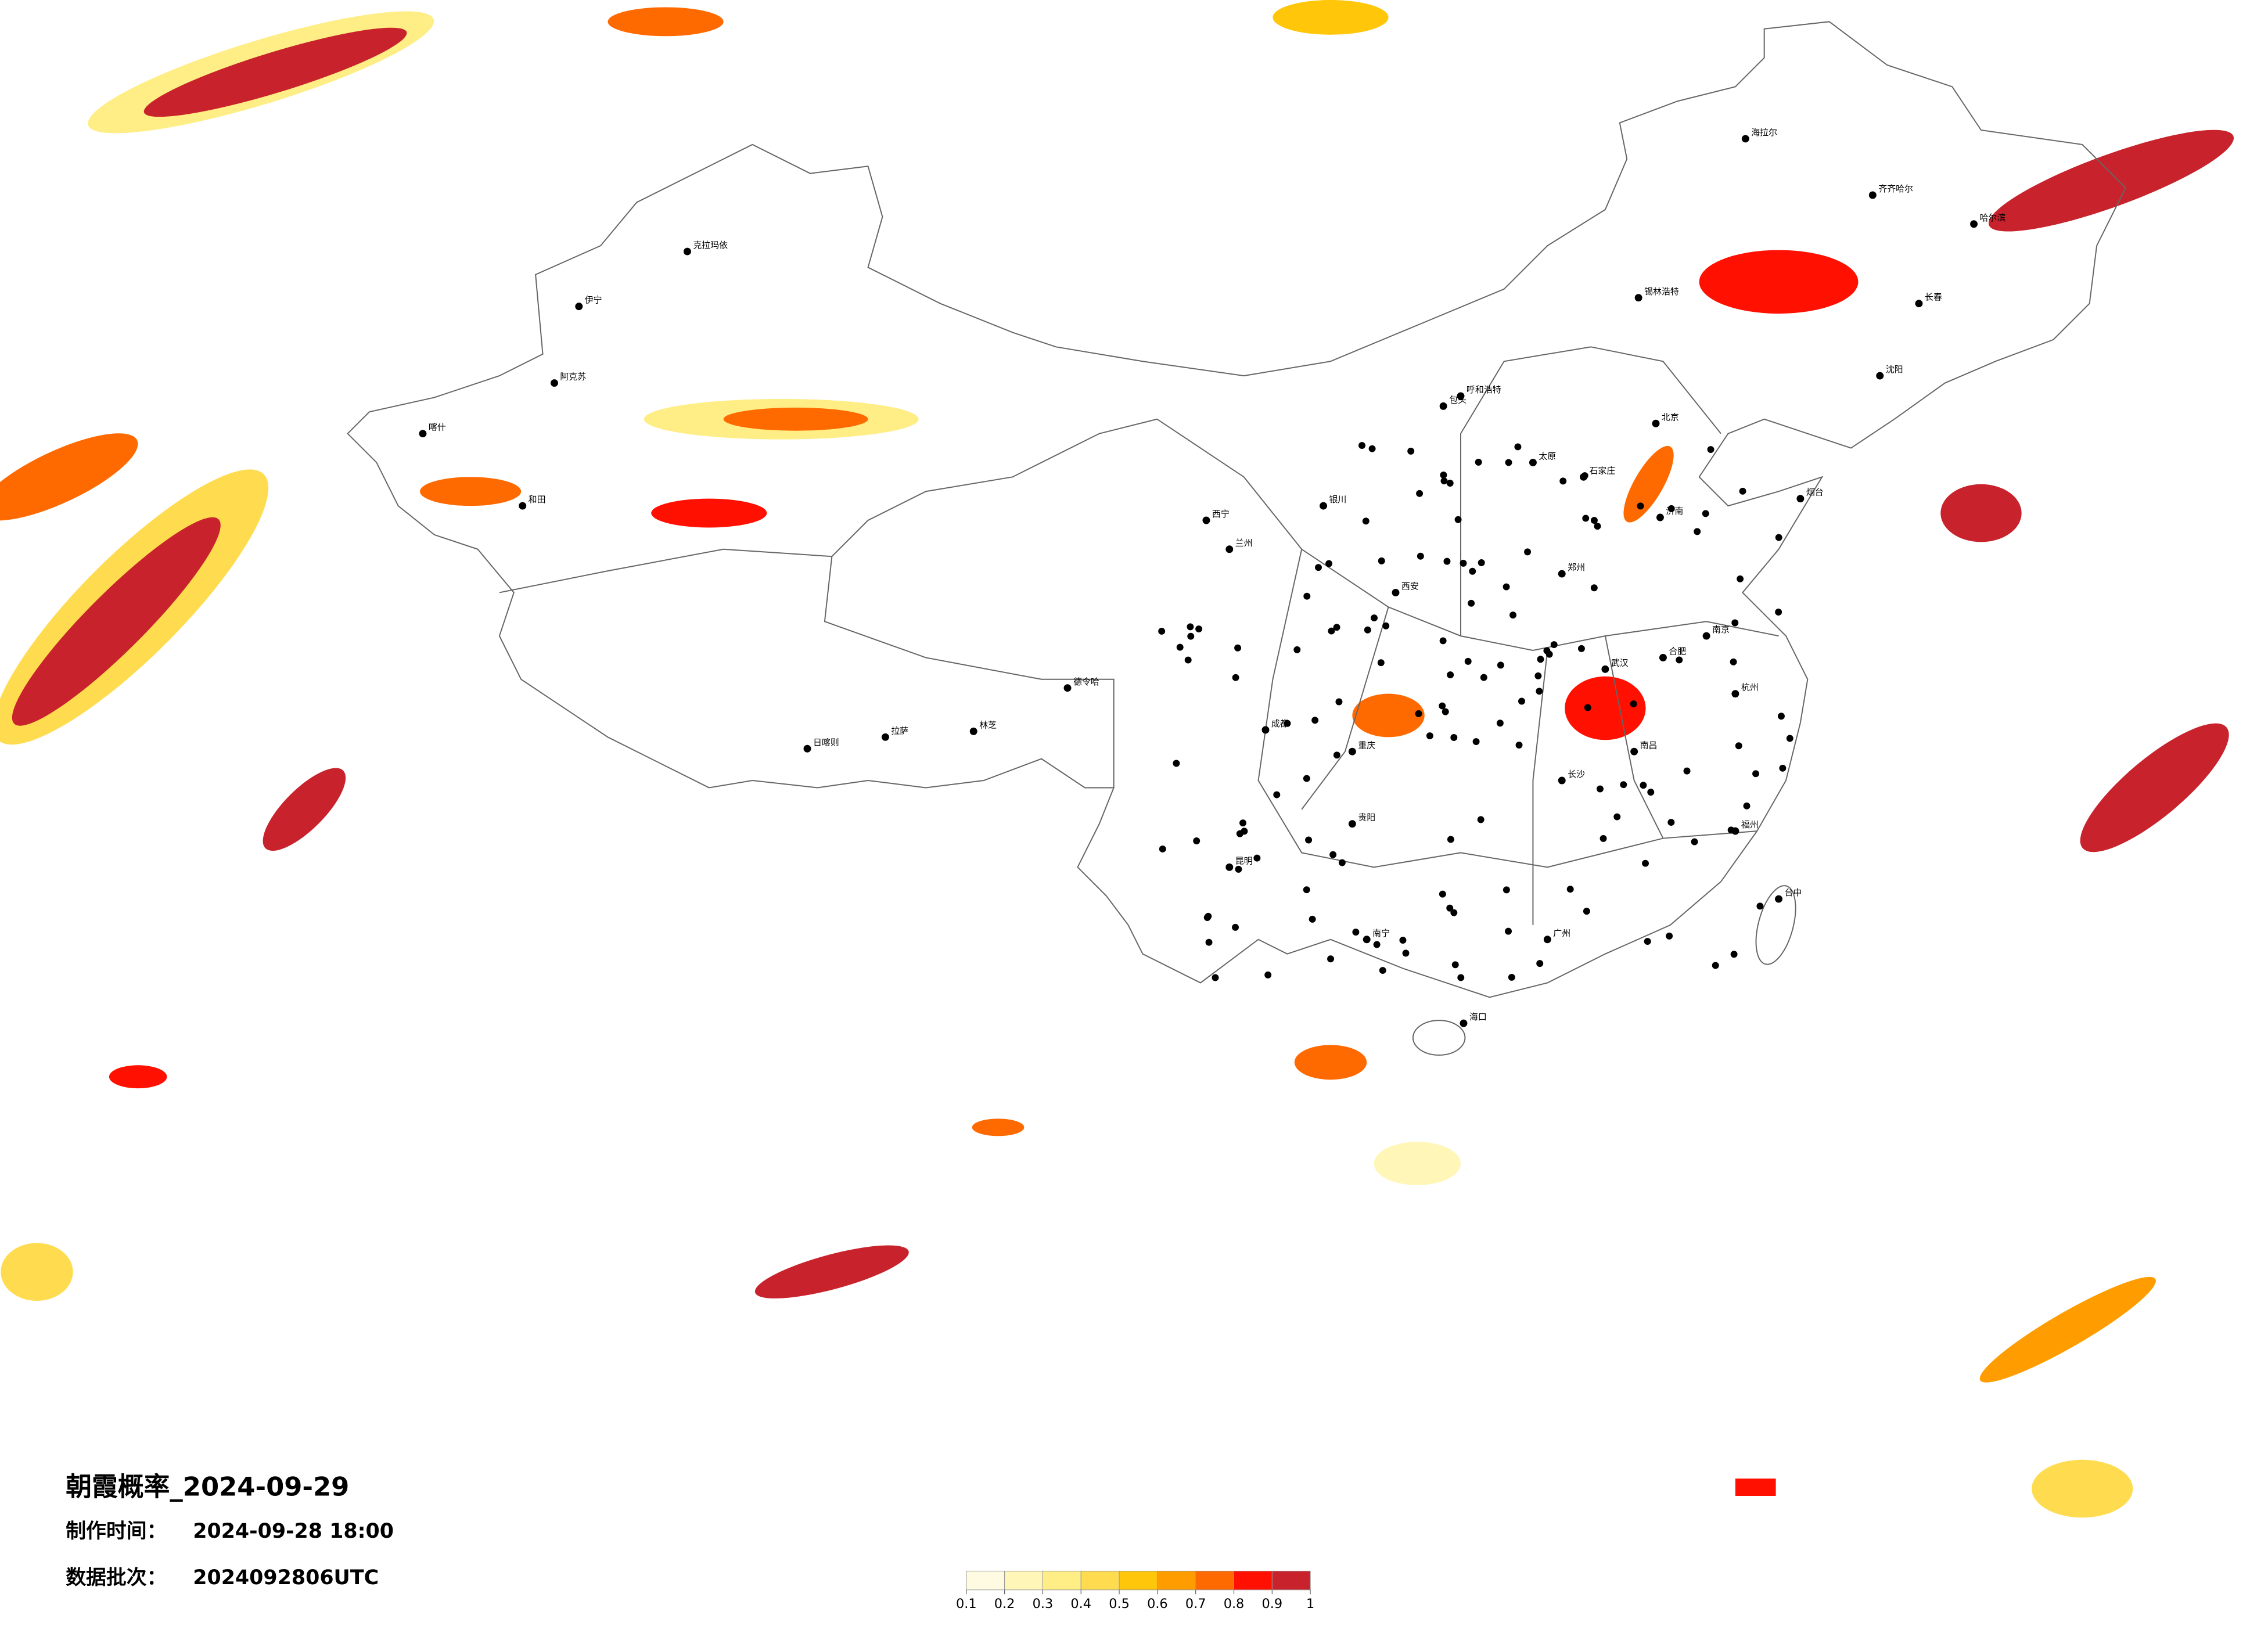  What do you see at coordinates (1793, 892) in the screenshot?
I see `city-label: 台中` at bounding box center [1793, 892].